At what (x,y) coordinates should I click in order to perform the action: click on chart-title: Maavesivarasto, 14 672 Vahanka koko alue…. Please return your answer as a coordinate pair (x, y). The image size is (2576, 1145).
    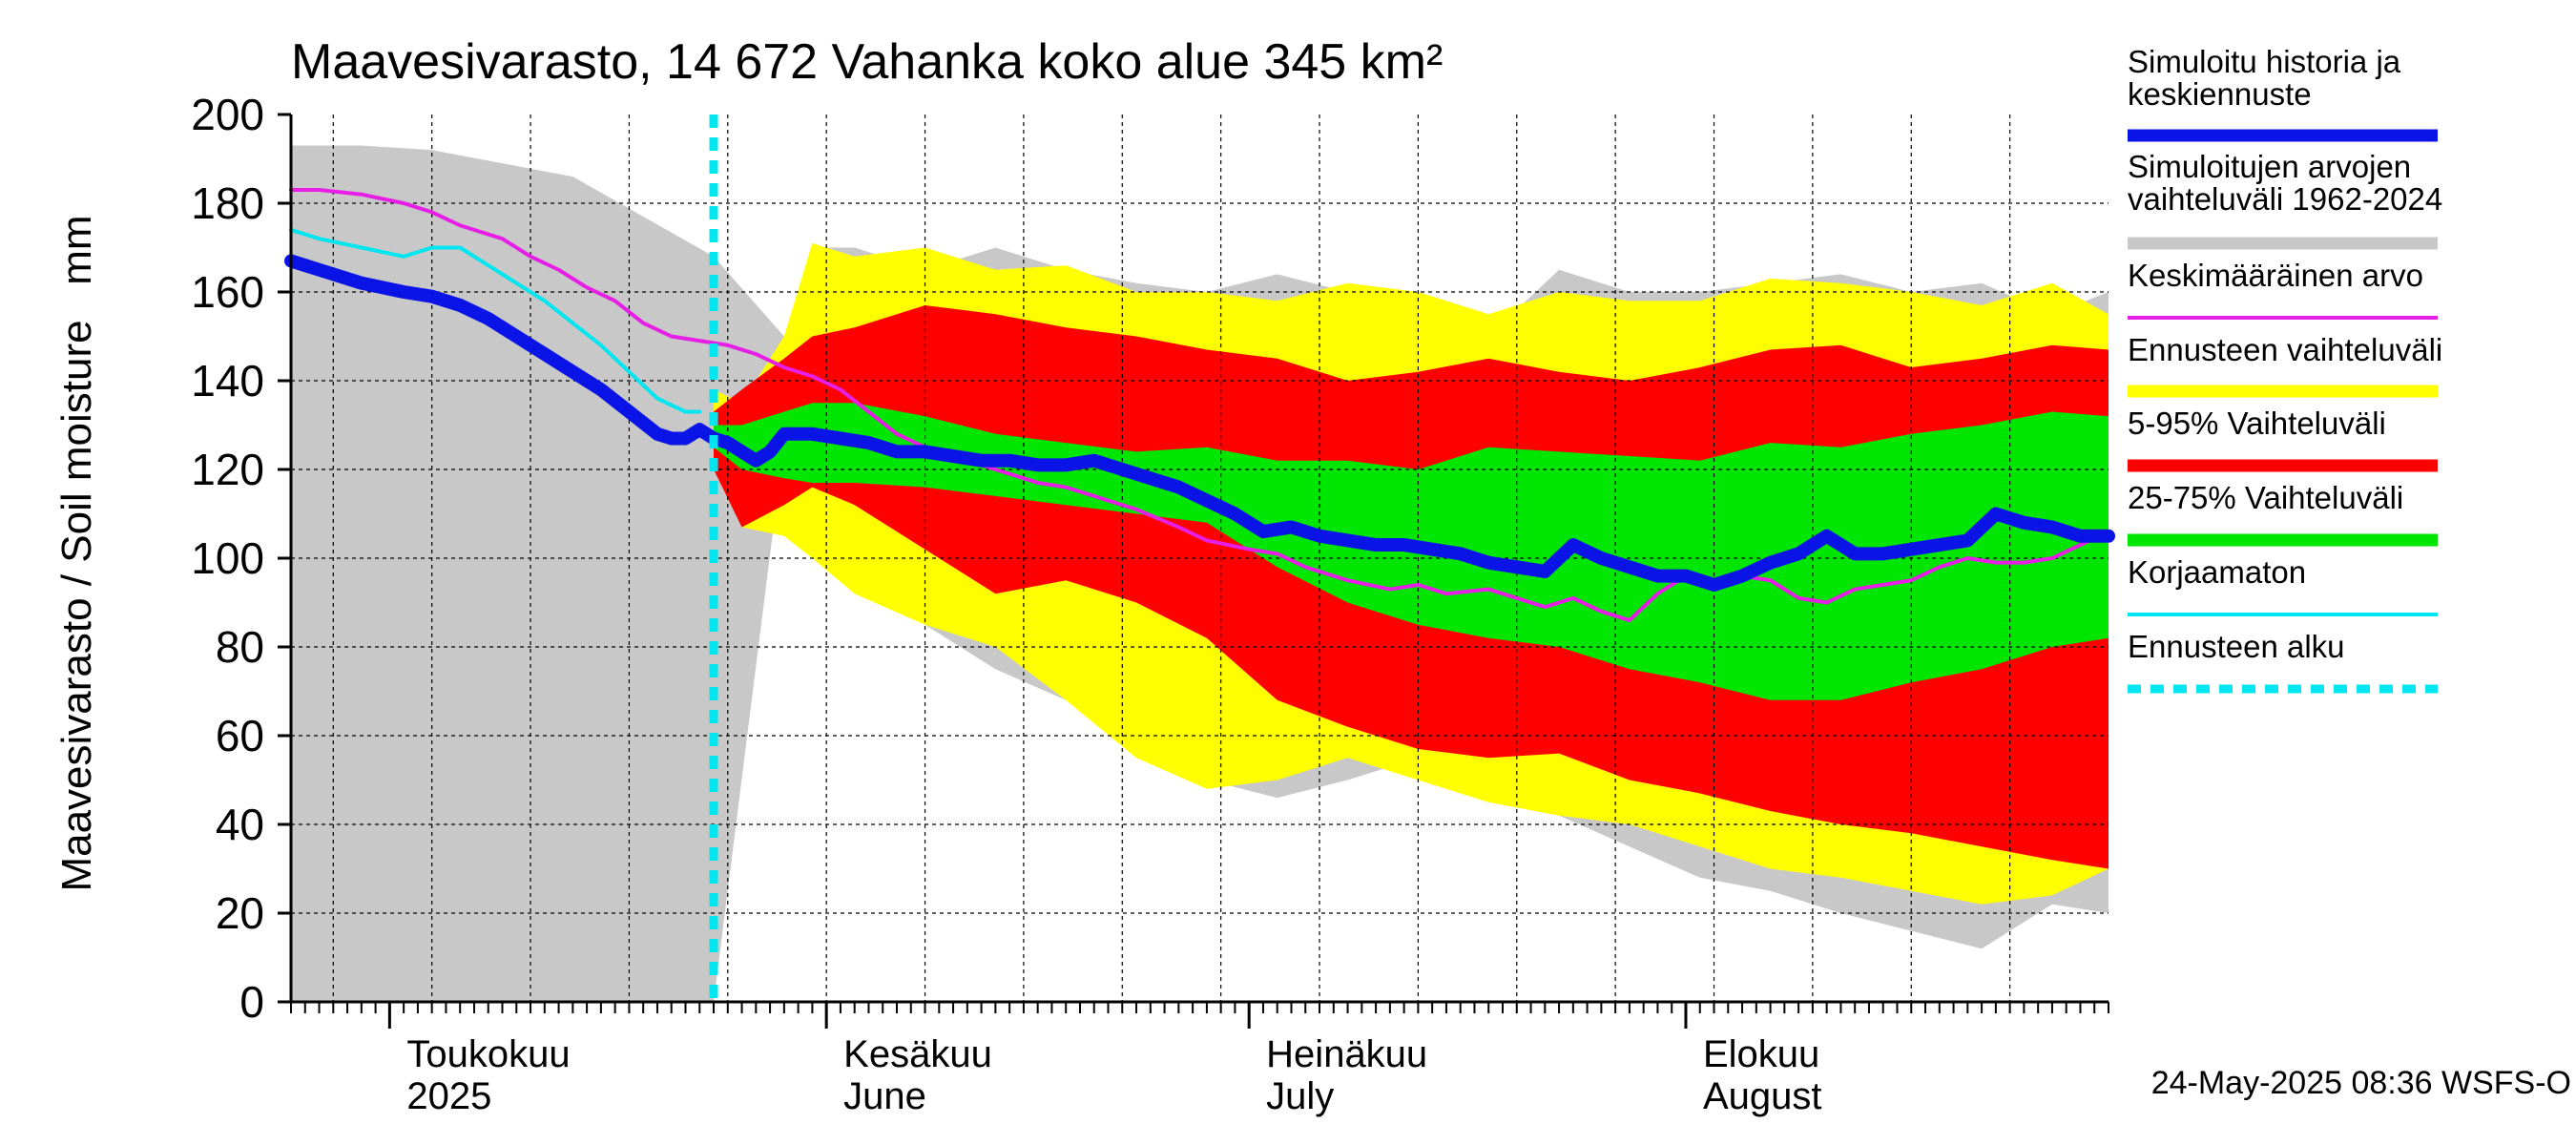
    Looking at the image, I should click on (867, 62).